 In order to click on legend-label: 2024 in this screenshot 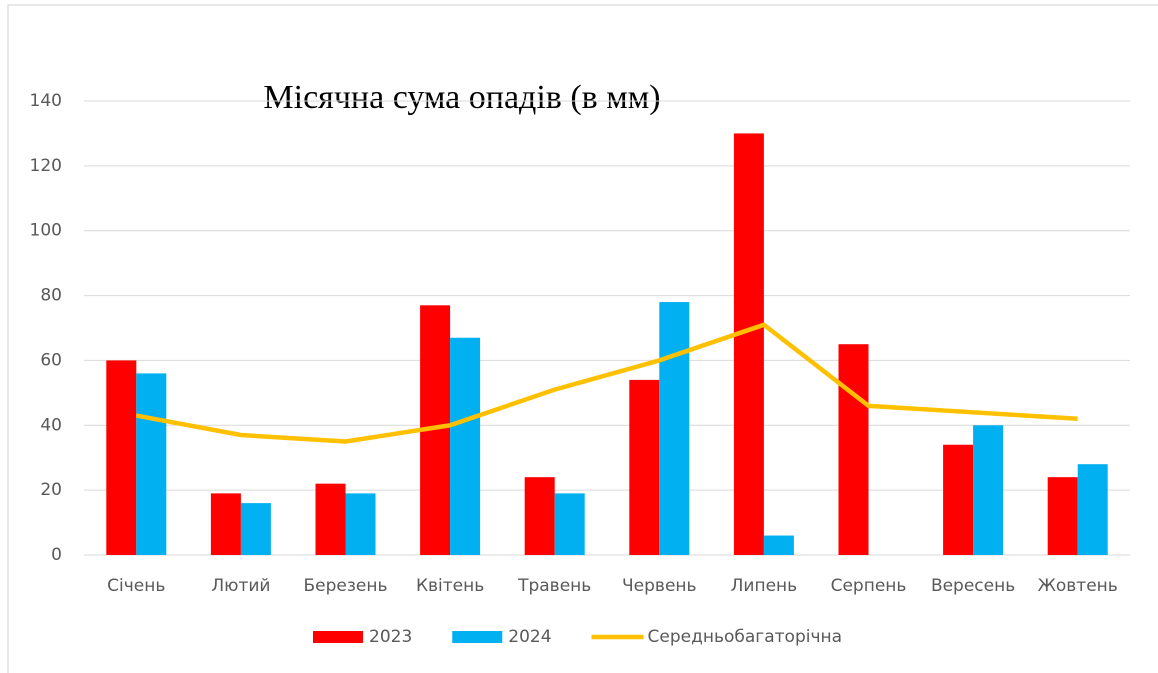, I will do `click(529, 637)`.